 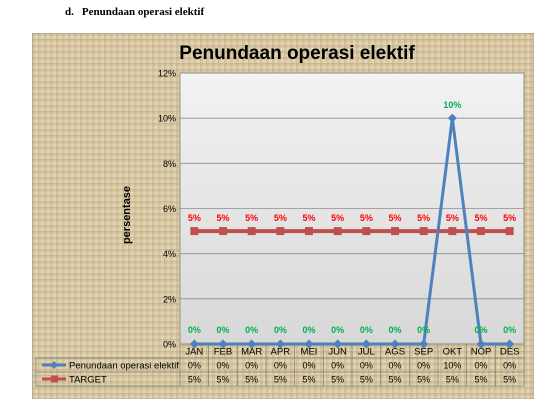 I want to click on y-tick-label: 4%, so click(x=169, y=254).